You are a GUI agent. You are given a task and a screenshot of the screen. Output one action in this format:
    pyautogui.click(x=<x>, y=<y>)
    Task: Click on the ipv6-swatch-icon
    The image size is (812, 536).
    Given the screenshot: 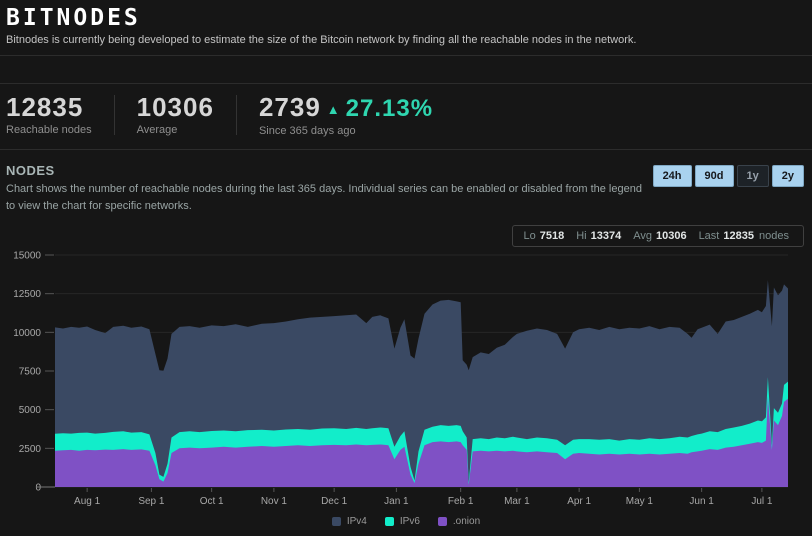 What is the action you would take?
    pyautogui.click(x=389, y=522)
    